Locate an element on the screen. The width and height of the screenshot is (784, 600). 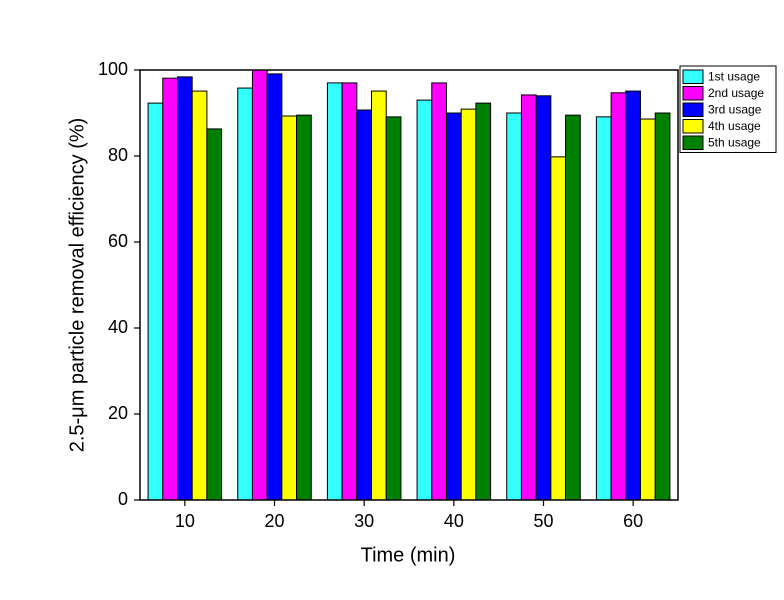
y-tick-label: 0 is located at coordinates (123, 499).